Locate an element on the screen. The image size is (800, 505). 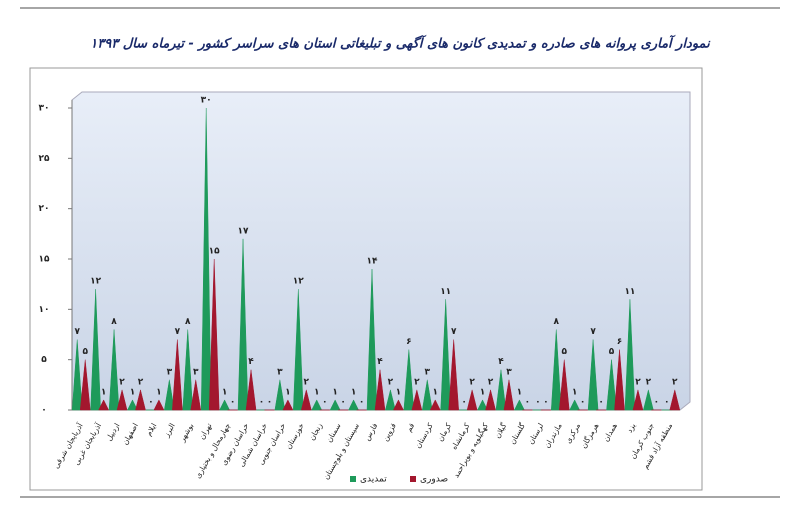
value-label: ۱۱ is located at coordinates (629, 292).